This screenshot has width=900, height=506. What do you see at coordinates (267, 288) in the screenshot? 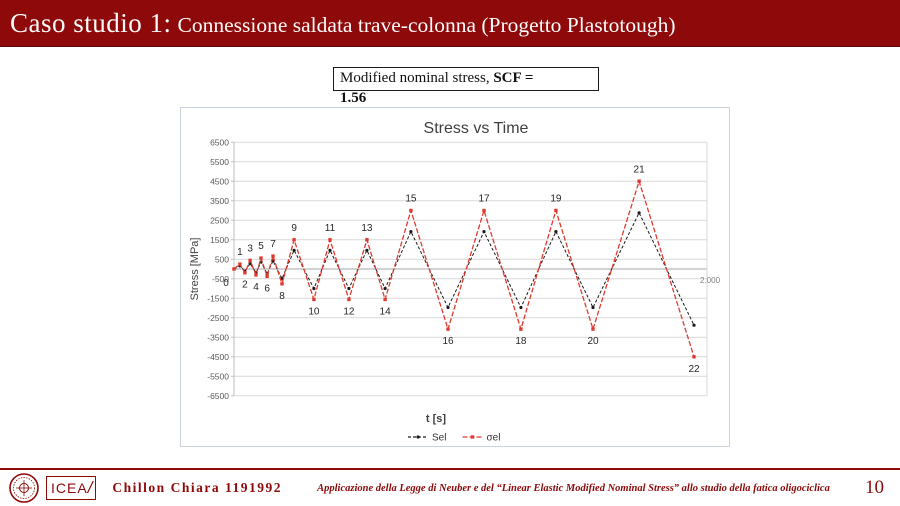
I see `svg-text: 6` at bounding box center [267, 288].